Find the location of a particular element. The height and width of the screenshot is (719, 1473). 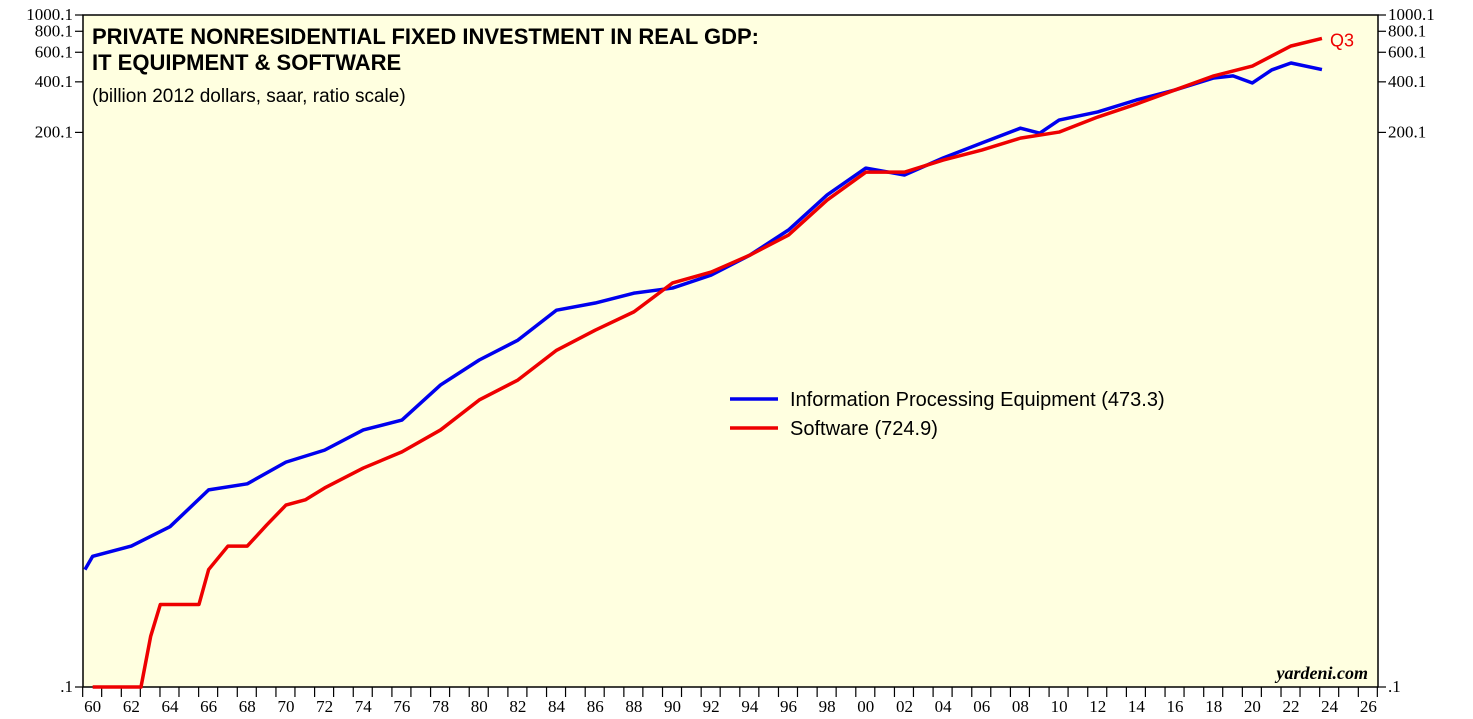

x-tick-label: 12 is located at coordinates (1097, 706).